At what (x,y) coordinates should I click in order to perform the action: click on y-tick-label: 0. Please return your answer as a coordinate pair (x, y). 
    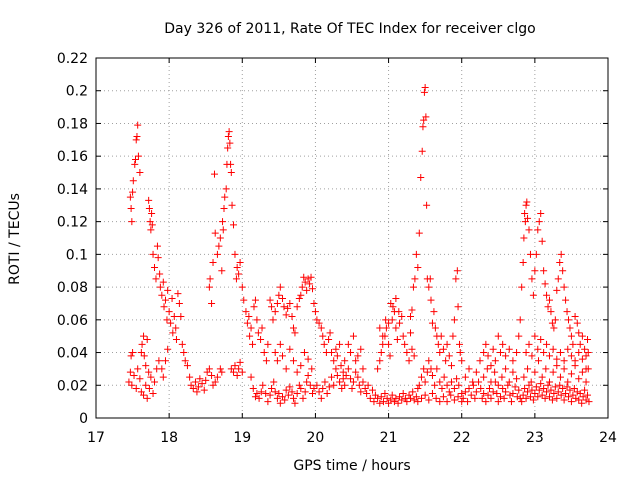
    Looking at the image, I should click on (83, 419).